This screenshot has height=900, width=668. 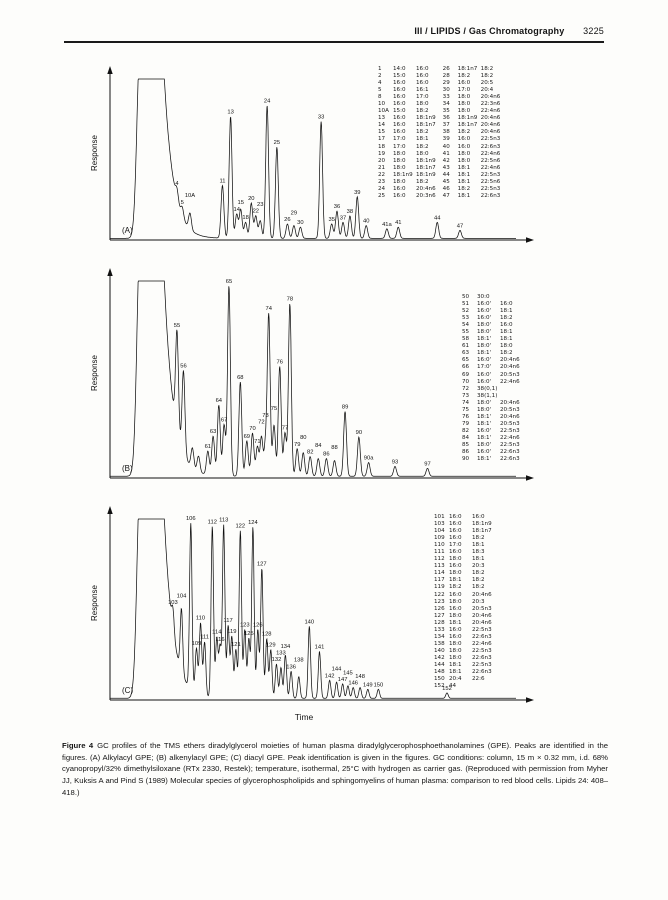 I want to click on legend-row: 111 16:0 18:3, so click(x=463, y=552).